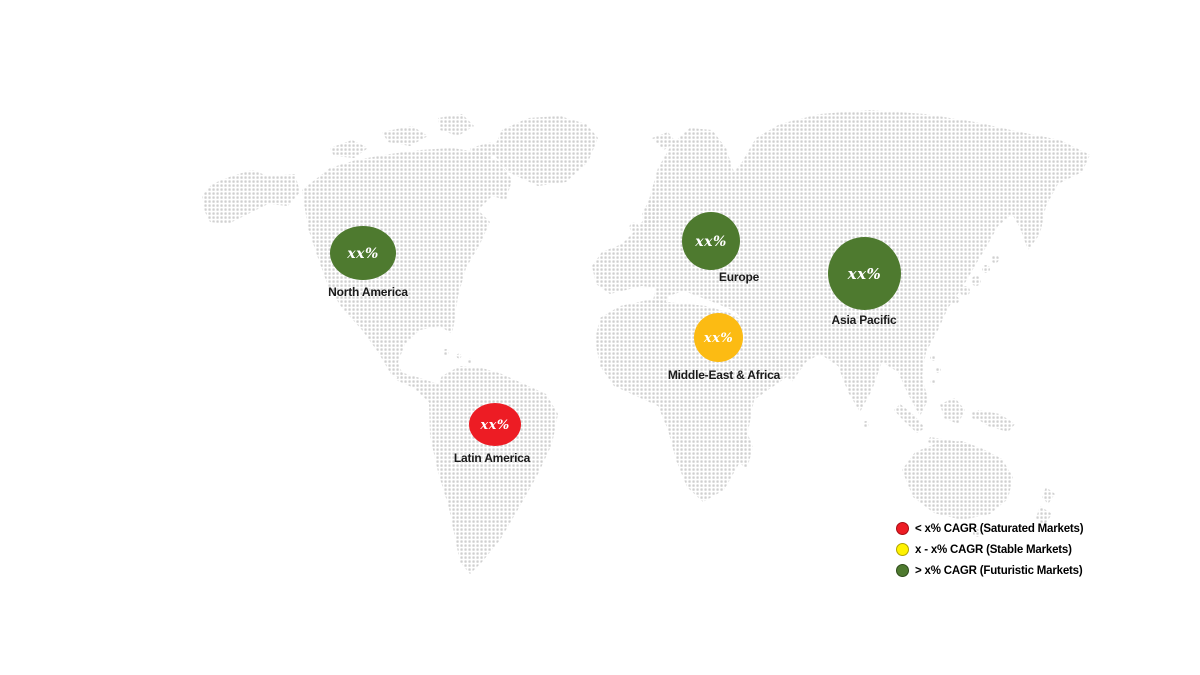  What do you see at coordinates (957, 480) in the screenshot?
I see `landmass-australia` at bounding box center [957, 480].